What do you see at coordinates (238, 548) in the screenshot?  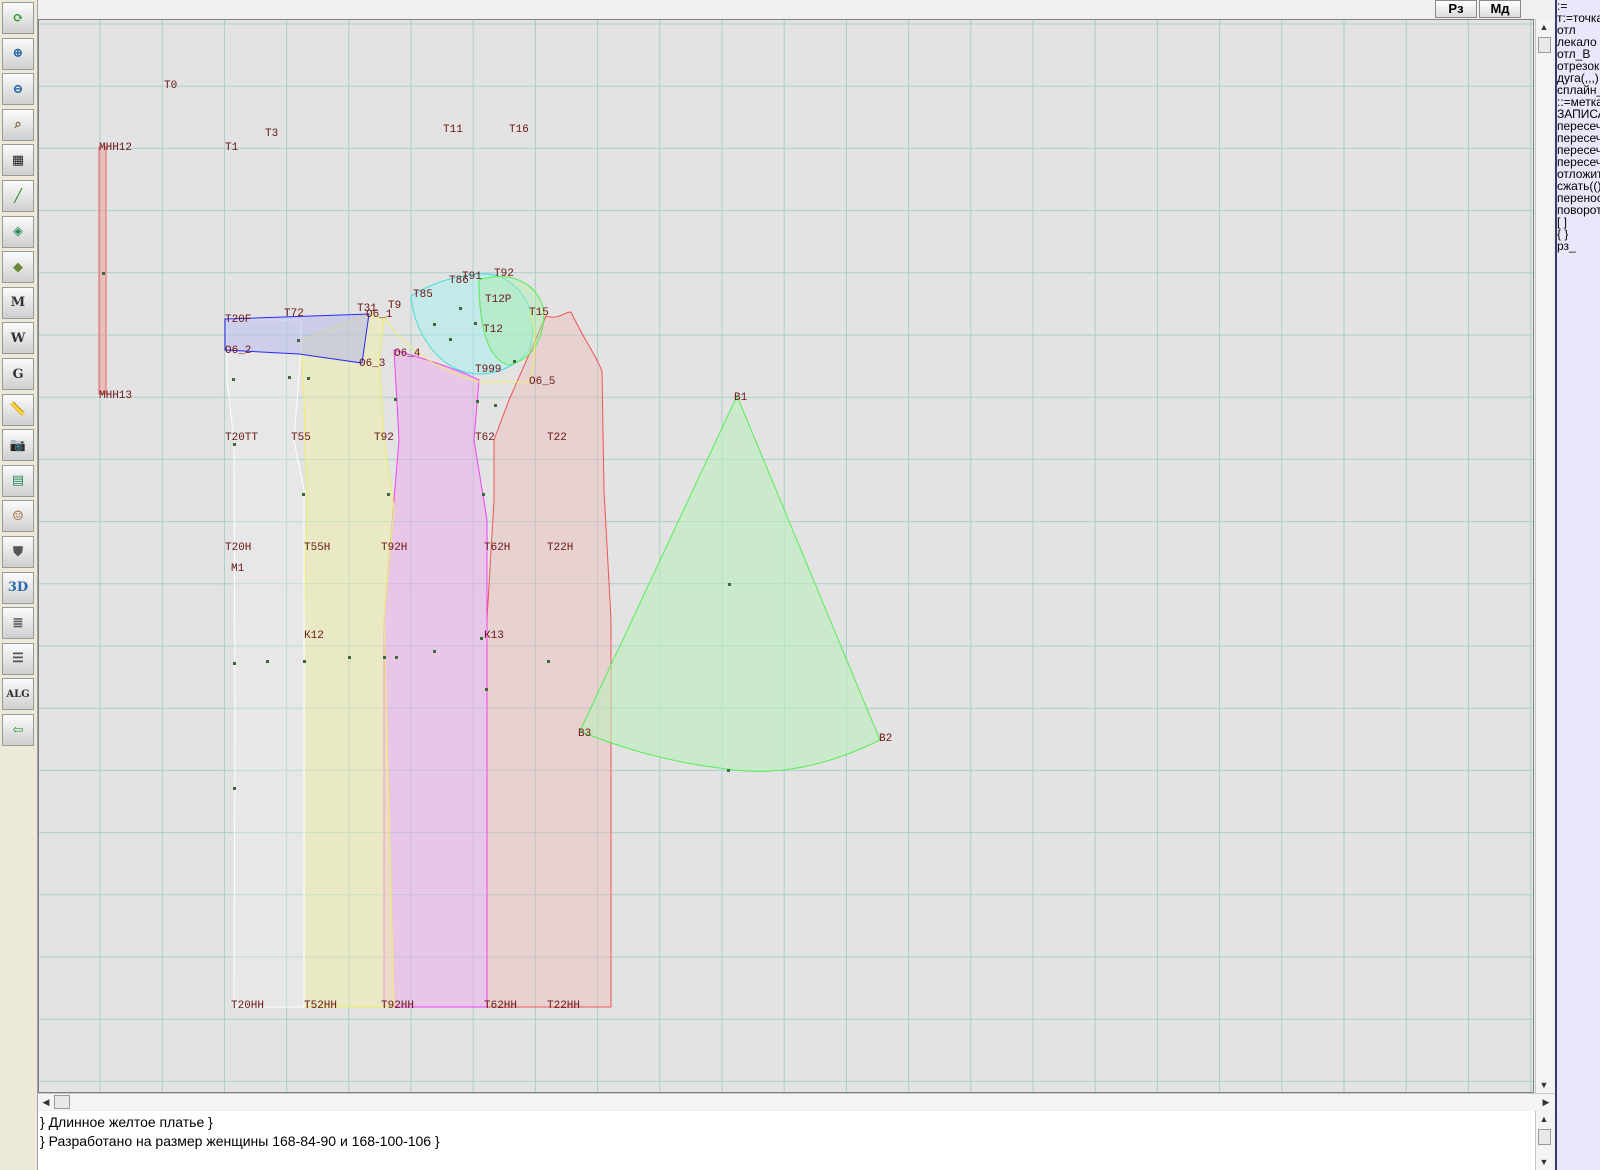 I see `point-label: Т20Н` at bounding box center [238, 548].